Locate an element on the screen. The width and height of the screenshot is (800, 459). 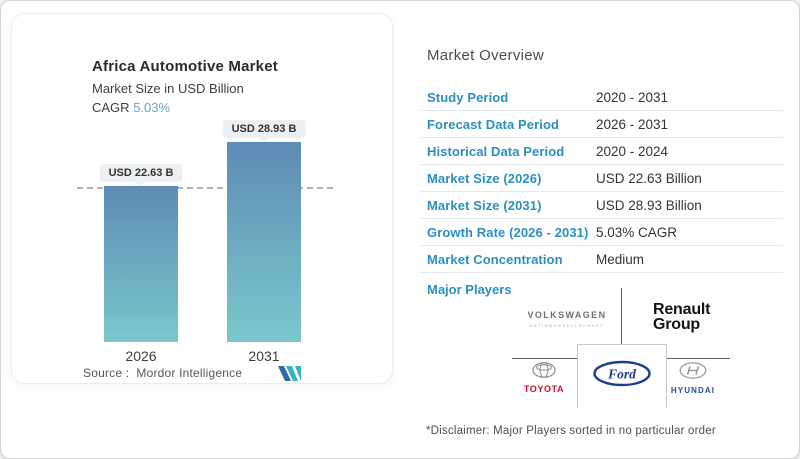
volkswagen-wordmark: VOLKSWAGEN is located at coordinates (567, 315).